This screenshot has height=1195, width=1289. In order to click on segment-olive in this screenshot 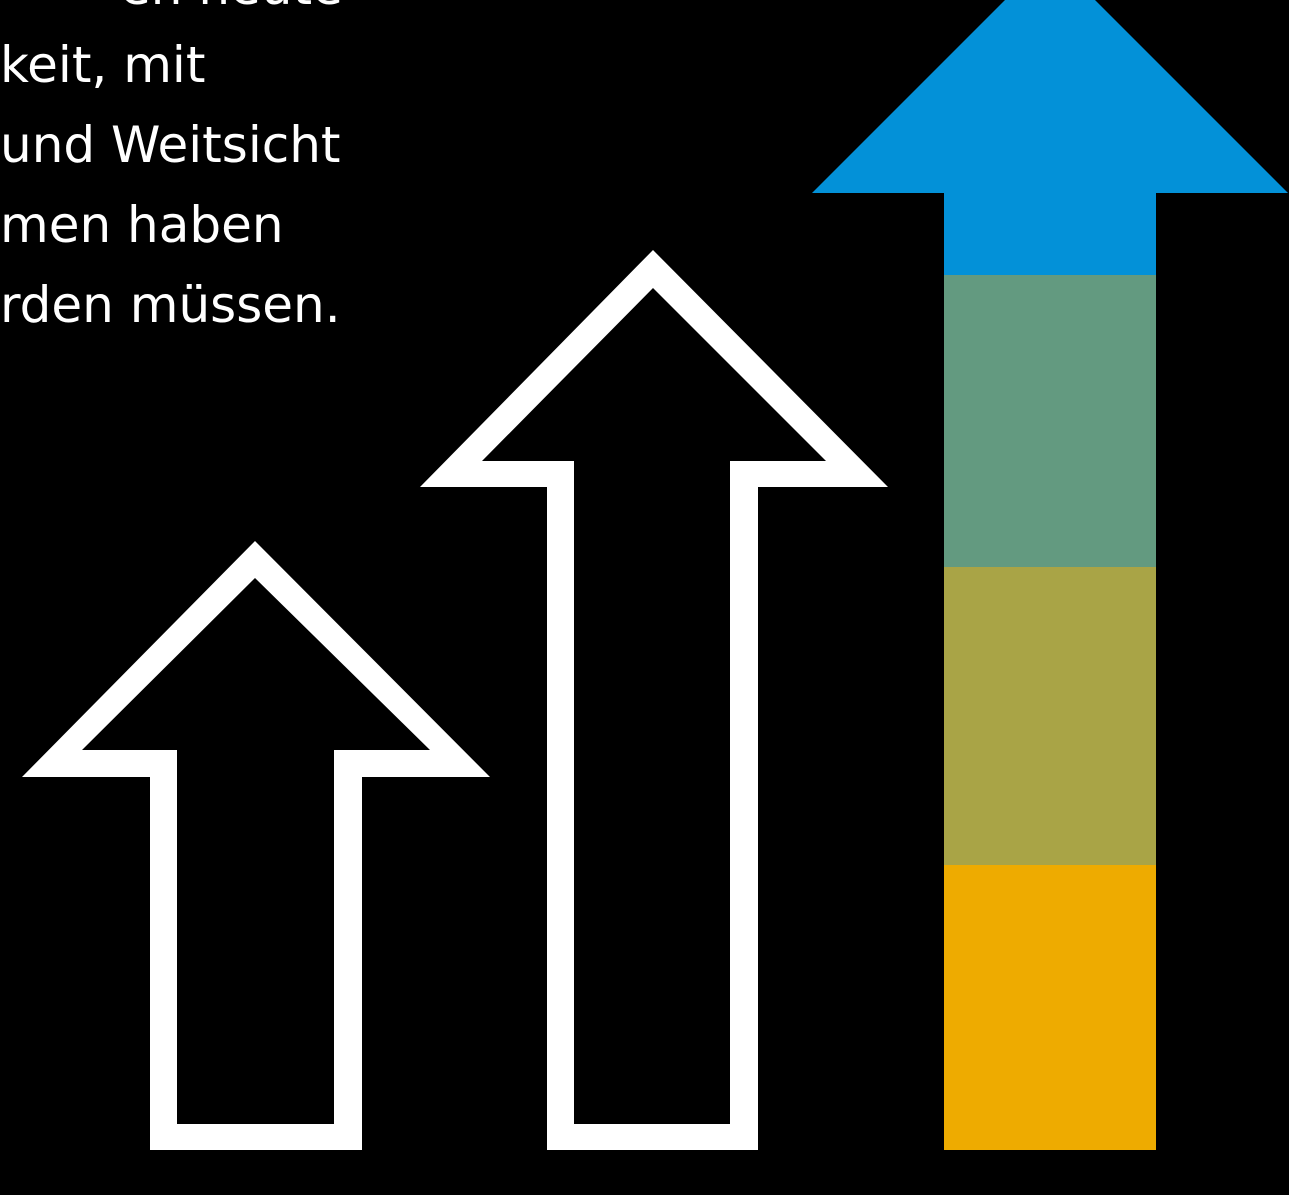, I will do `click(1050, 716)`.